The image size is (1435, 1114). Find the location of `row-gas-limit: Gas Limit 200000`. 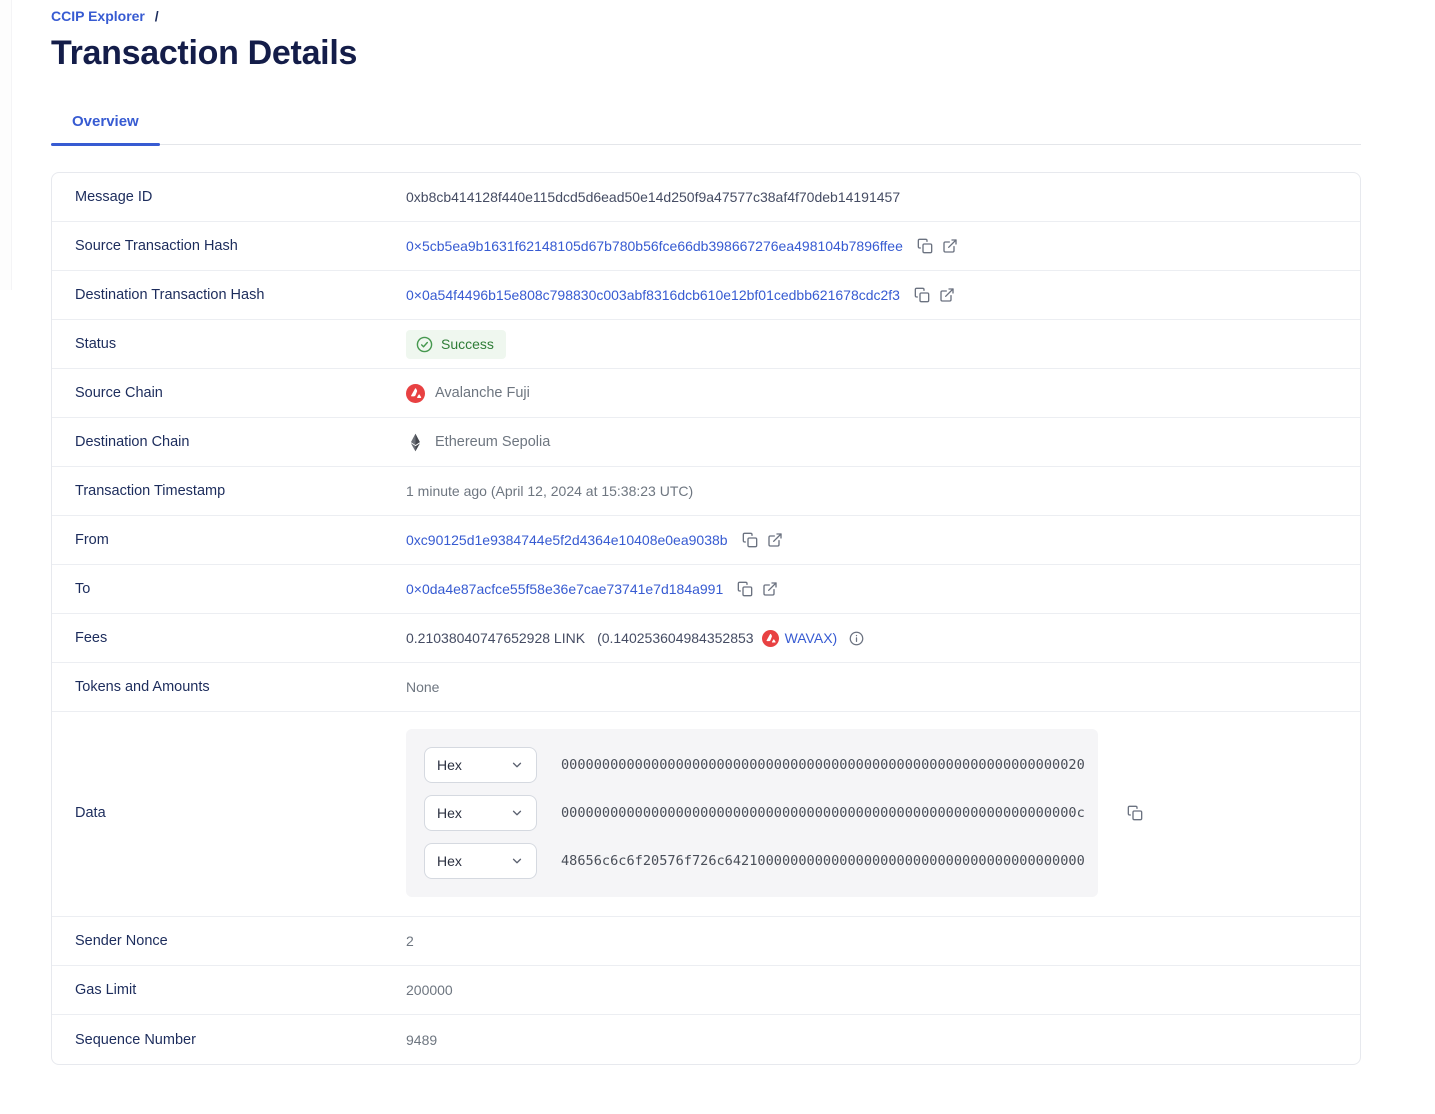

row-gas-limit: Gas Limit 200000 is located at coordinates (706, 990).